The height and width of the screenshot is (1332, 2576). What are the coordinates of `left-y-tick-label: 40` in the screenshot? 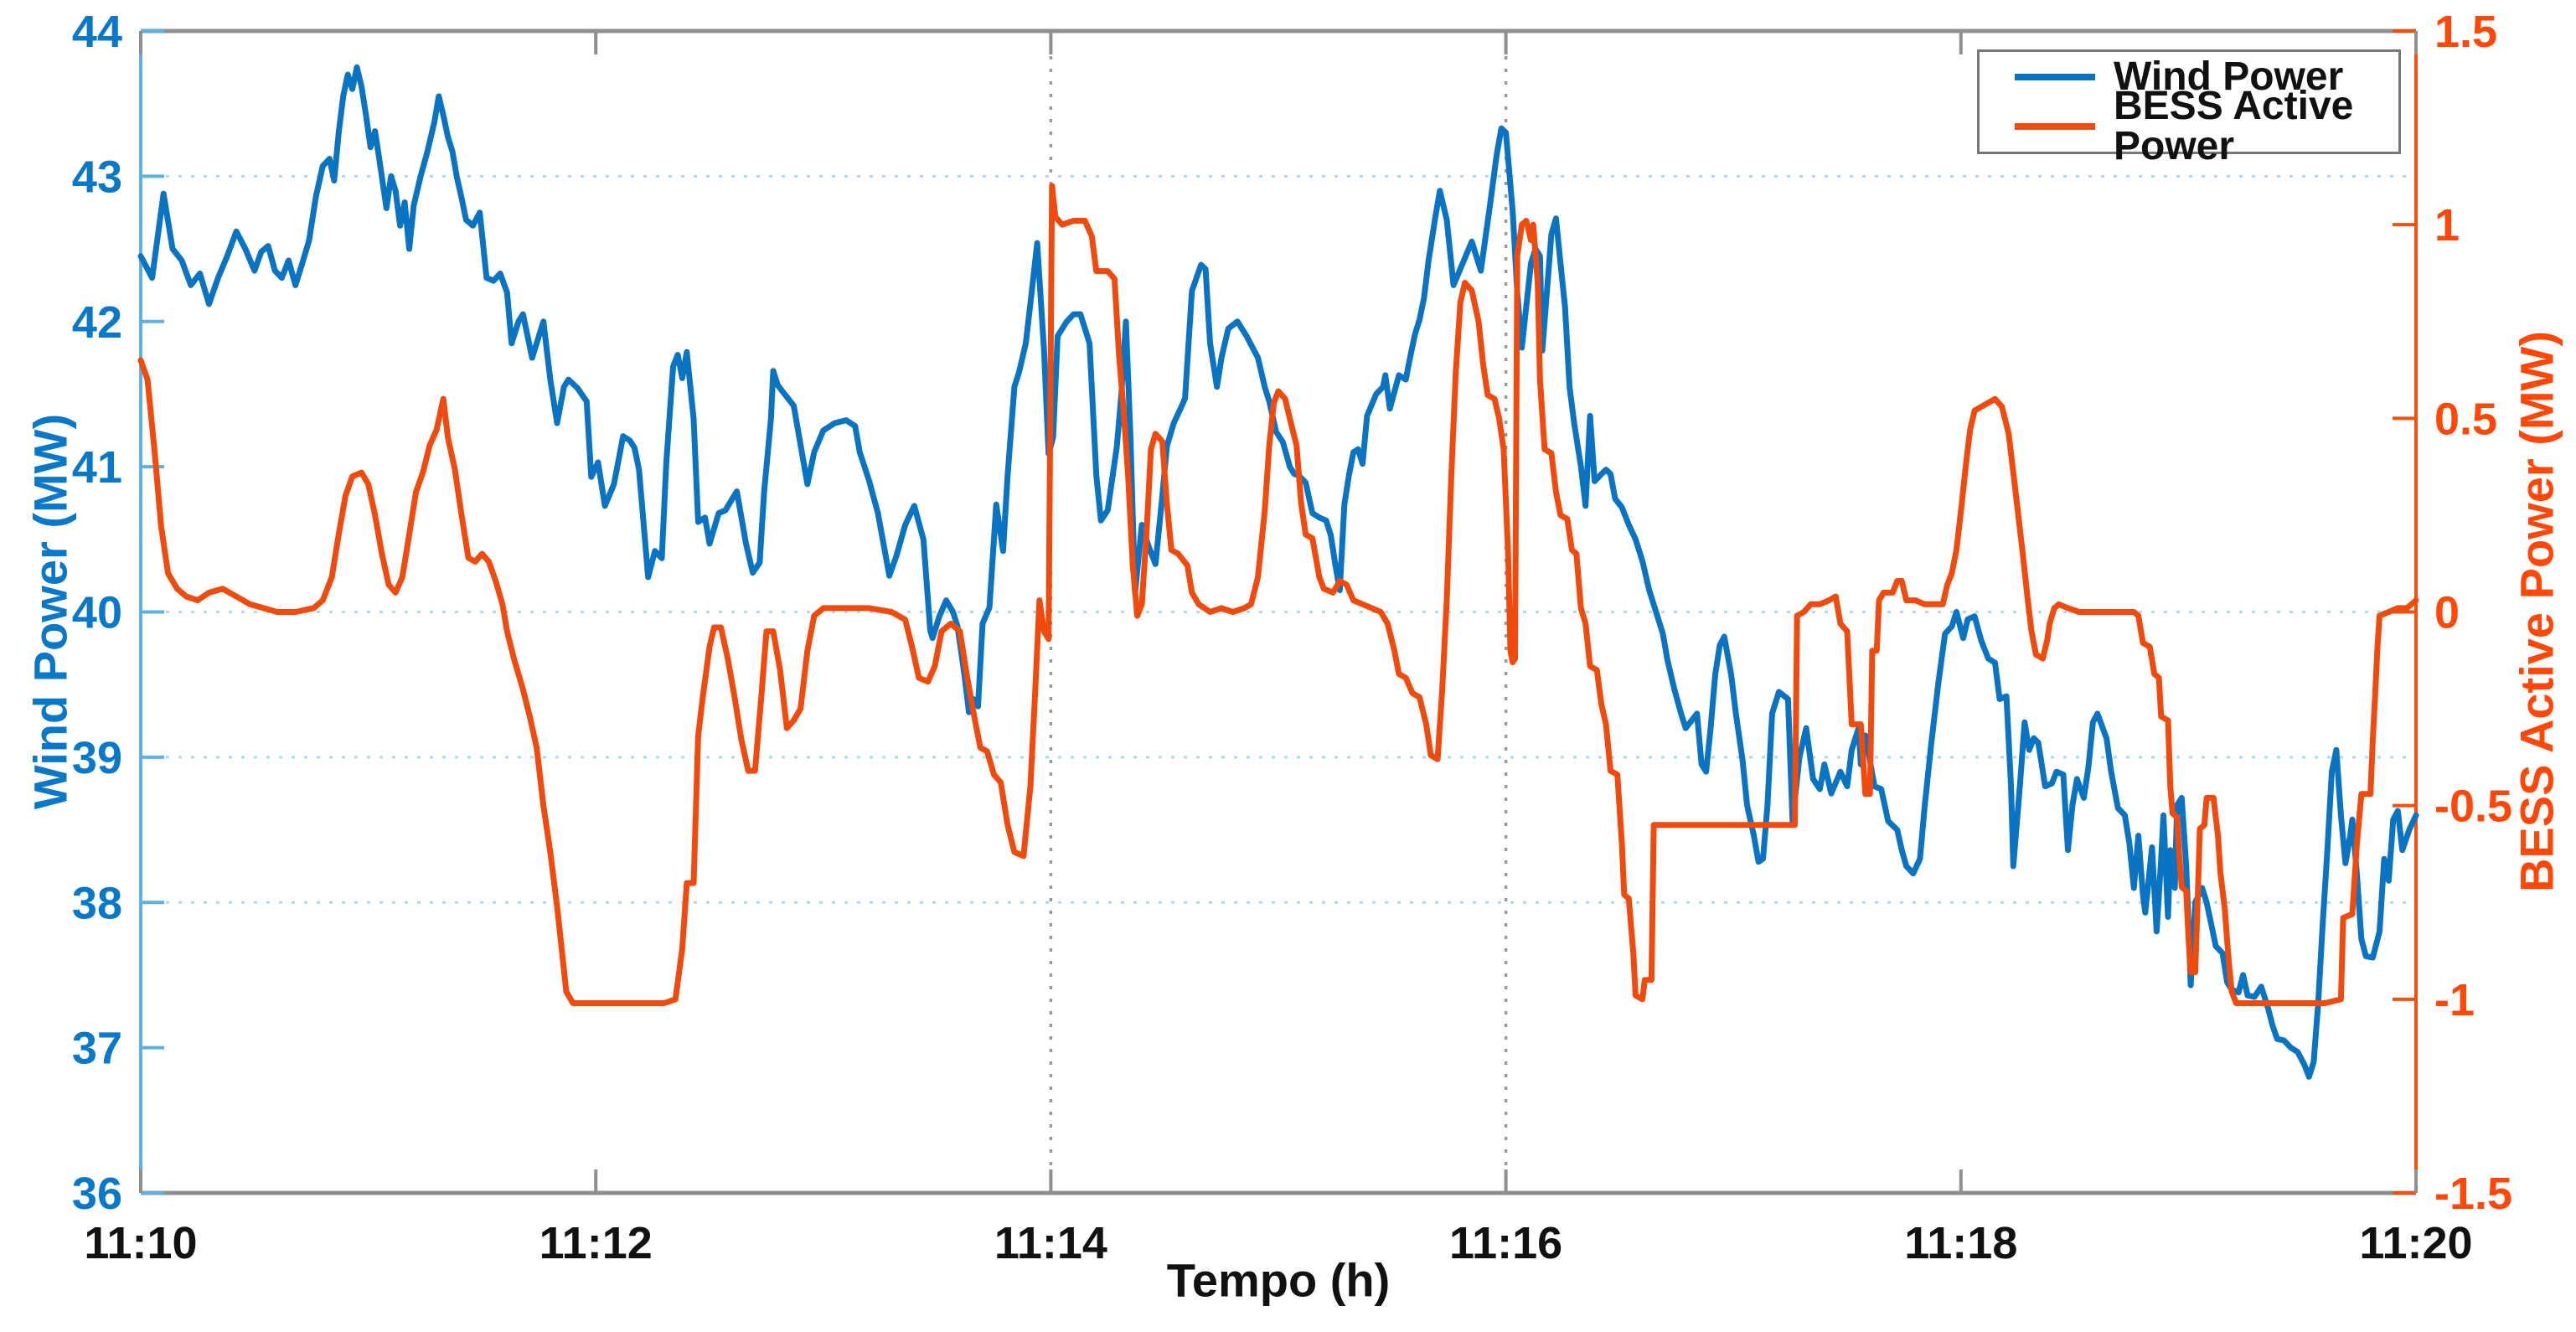 It's located at (97, 613).